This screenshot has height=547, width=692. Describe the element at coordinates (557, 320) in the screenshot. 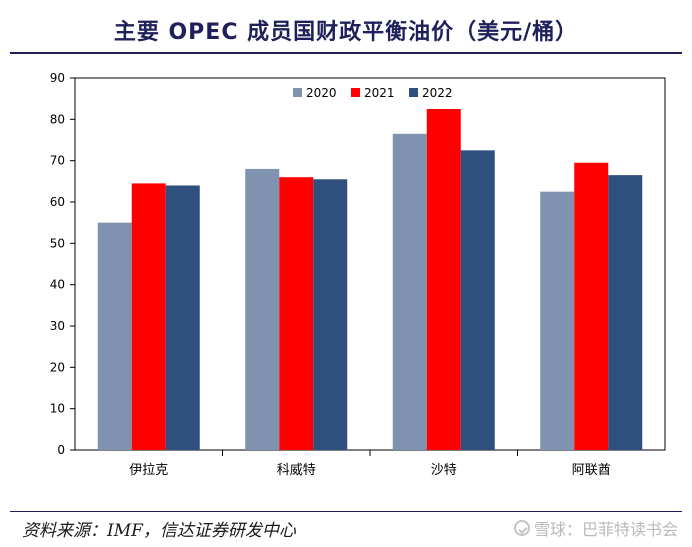

I see `bar-2020-阿联酋` at that location.